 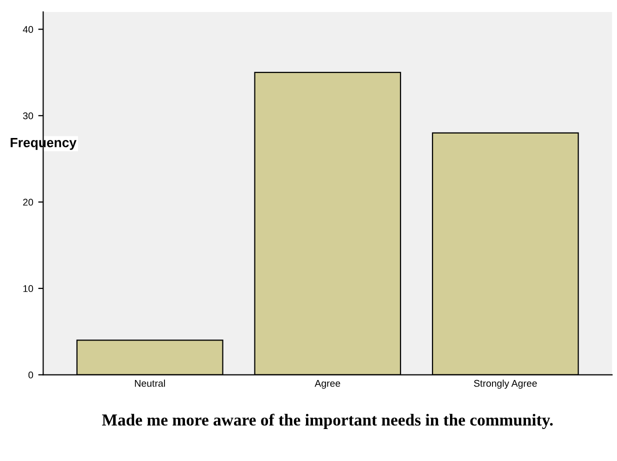 I want to click on x-tick-label: Strongly Agree, so click(x=505, y=384).